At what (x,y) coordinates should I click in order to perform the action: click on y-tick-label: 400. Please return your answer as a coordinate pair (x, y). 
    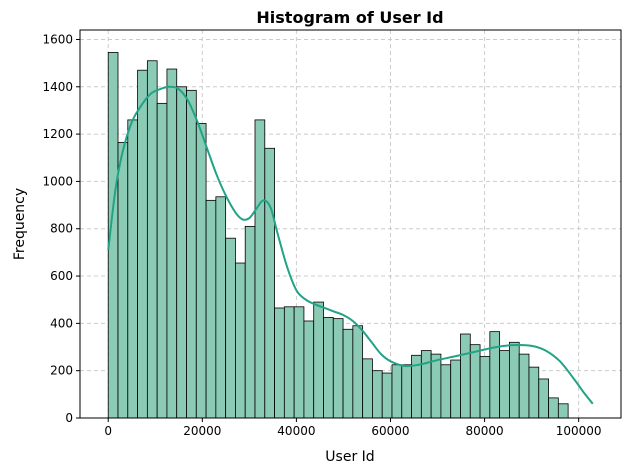
    Looking at the image, I should click on (61, 323).